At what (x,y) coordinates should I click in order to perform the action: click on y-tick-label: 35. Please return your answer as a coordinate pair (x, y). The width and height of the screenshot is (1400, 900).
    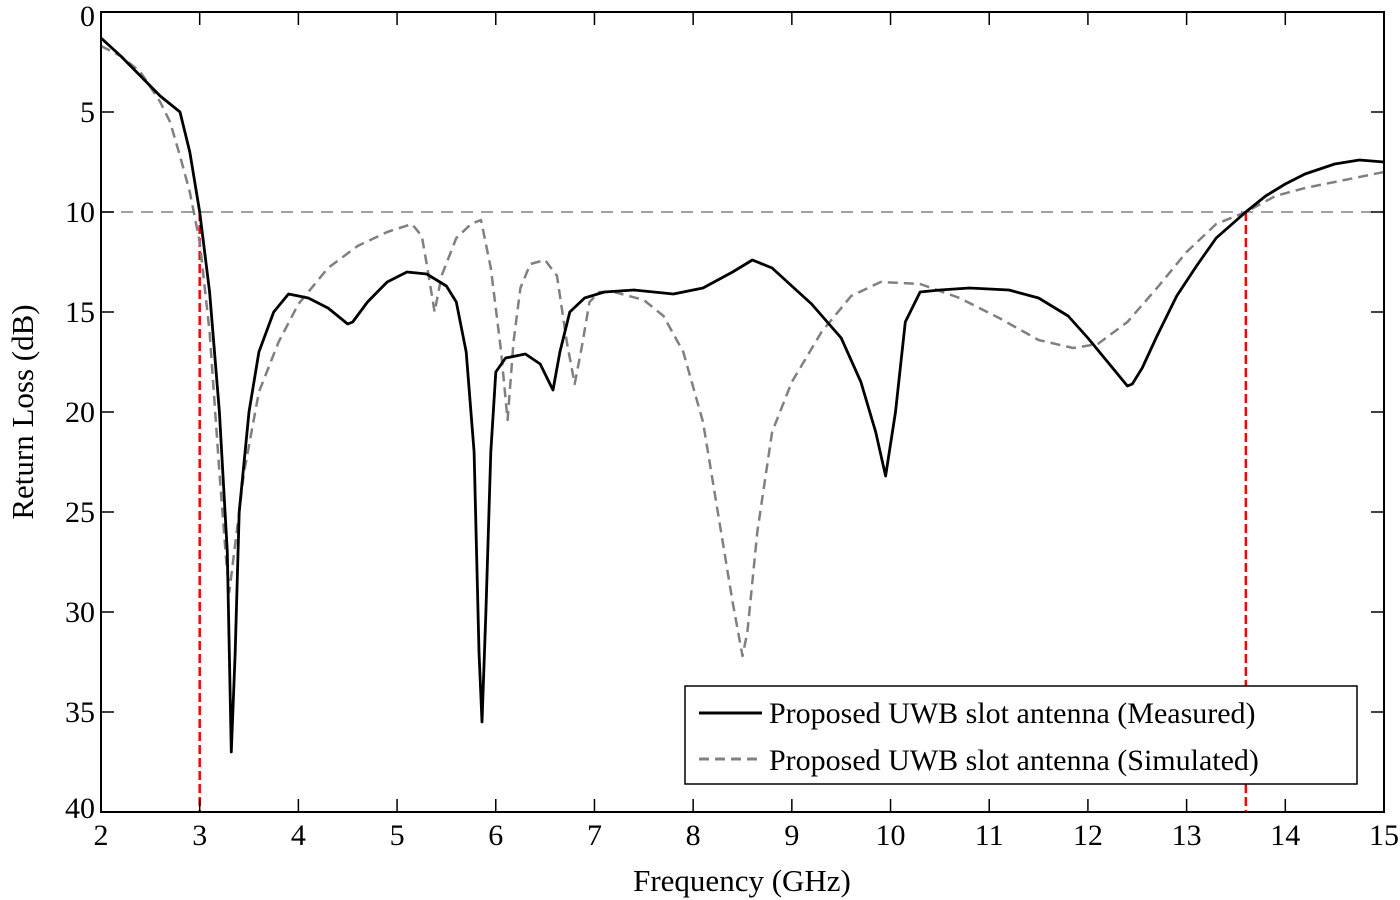
    Looking at the image, I should click on (80, 712).